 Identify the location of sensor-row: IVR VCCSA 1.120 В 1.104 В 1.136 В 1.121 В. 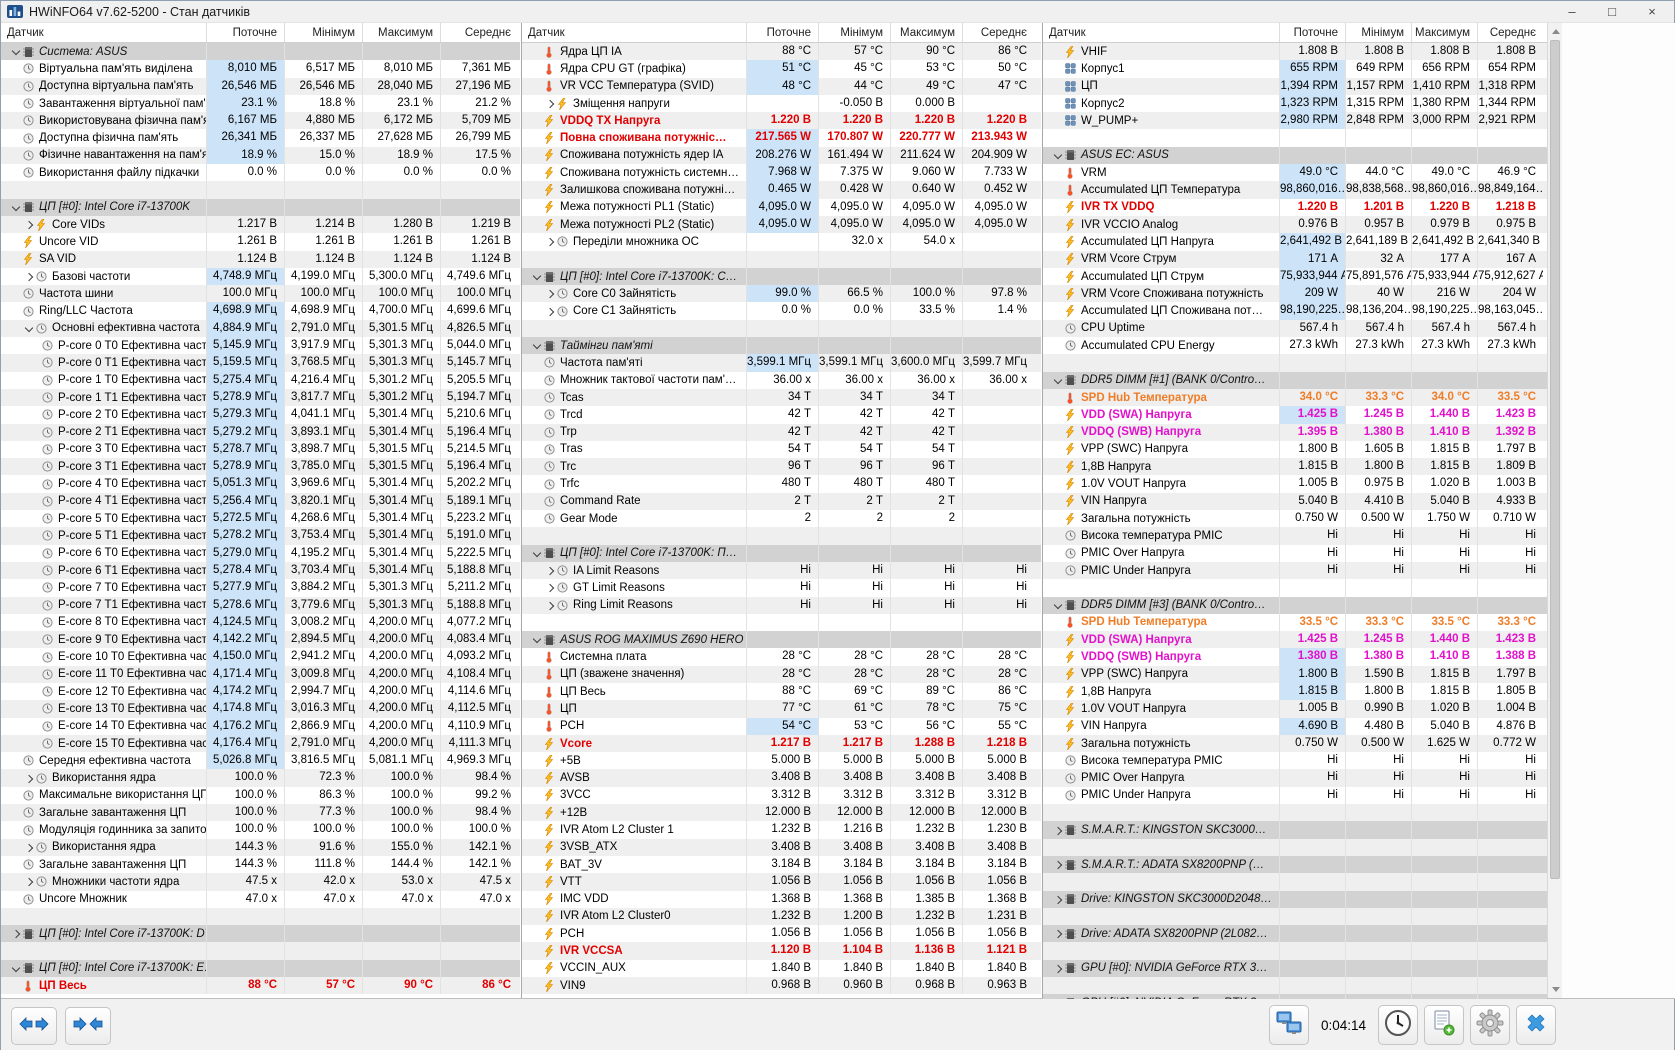
(781, 951).